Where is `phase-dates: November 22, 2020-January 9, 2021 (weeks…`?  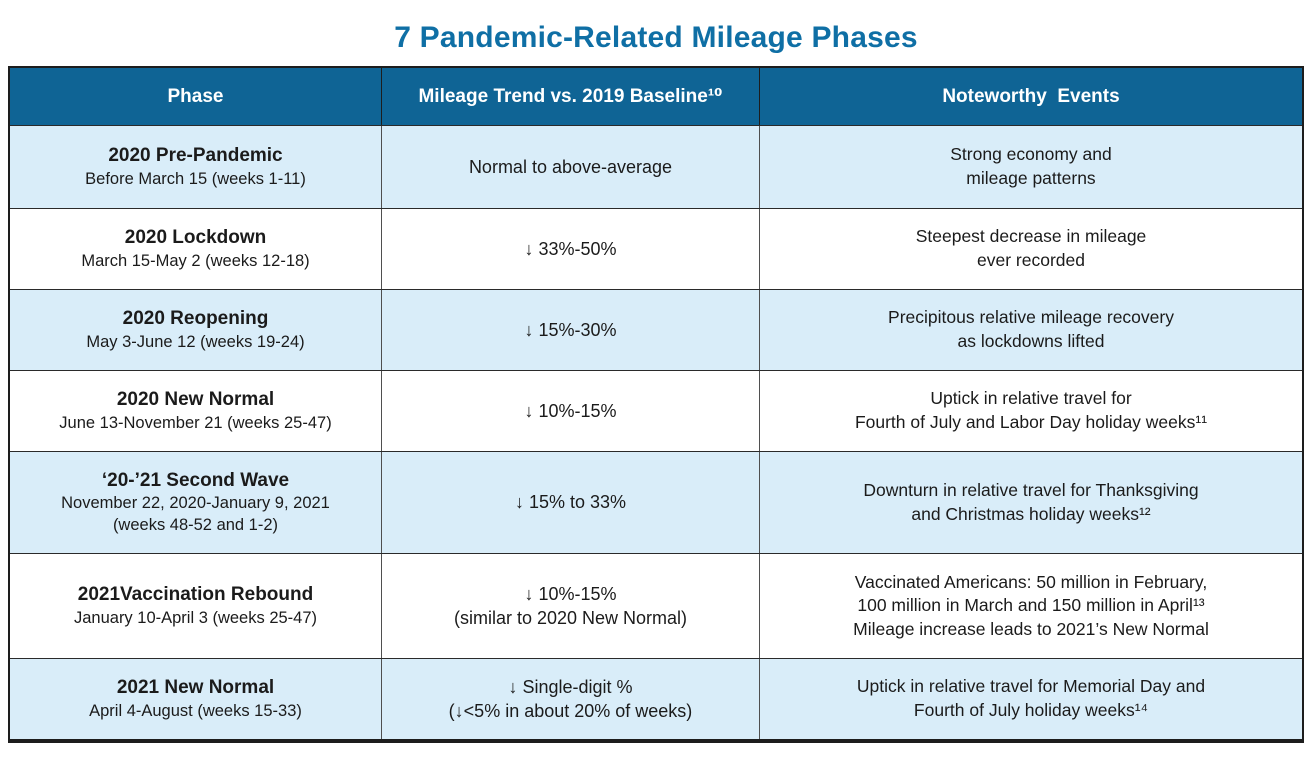
phase-dates: November 22, 2020-January 9, 2021 (weeks… is located at coordinates (195, 514).